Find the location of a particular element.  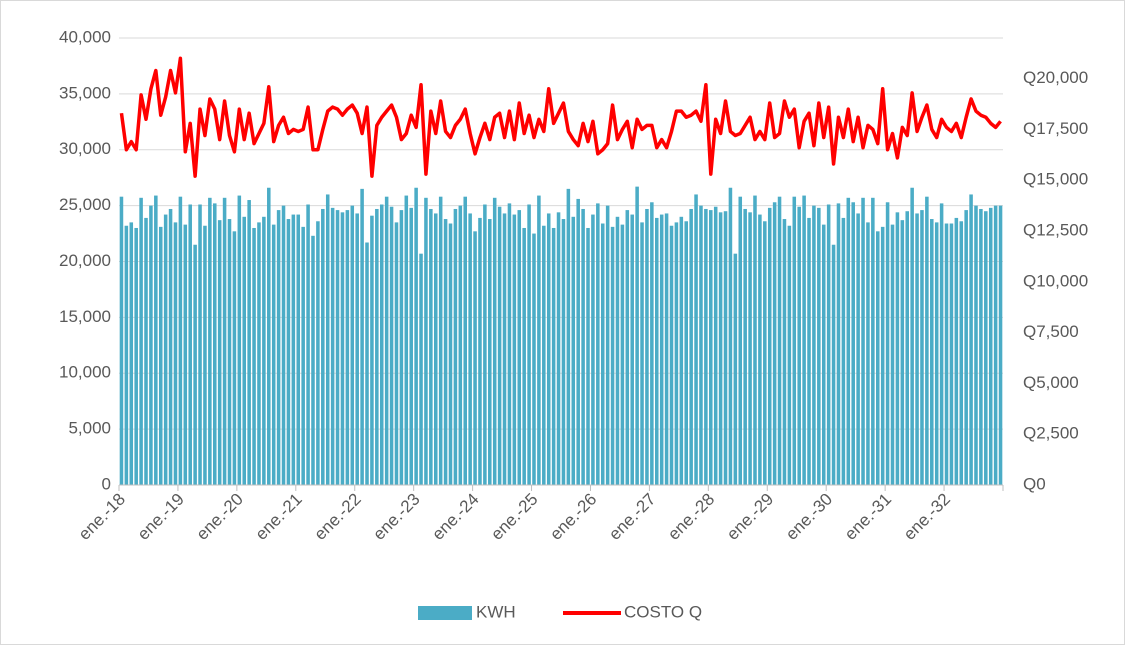

y2-tick-label: Q5,000 is located at coordinates (1051, 382).